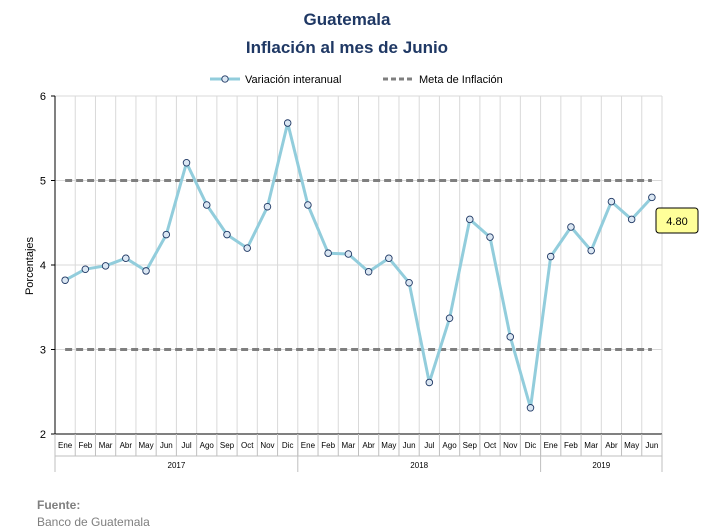 The image size is (713, 531). What do you see at coordinates (43, 351) in the screenshot?
I see `y-tick-label: 3` at bounding box center [43, 351].